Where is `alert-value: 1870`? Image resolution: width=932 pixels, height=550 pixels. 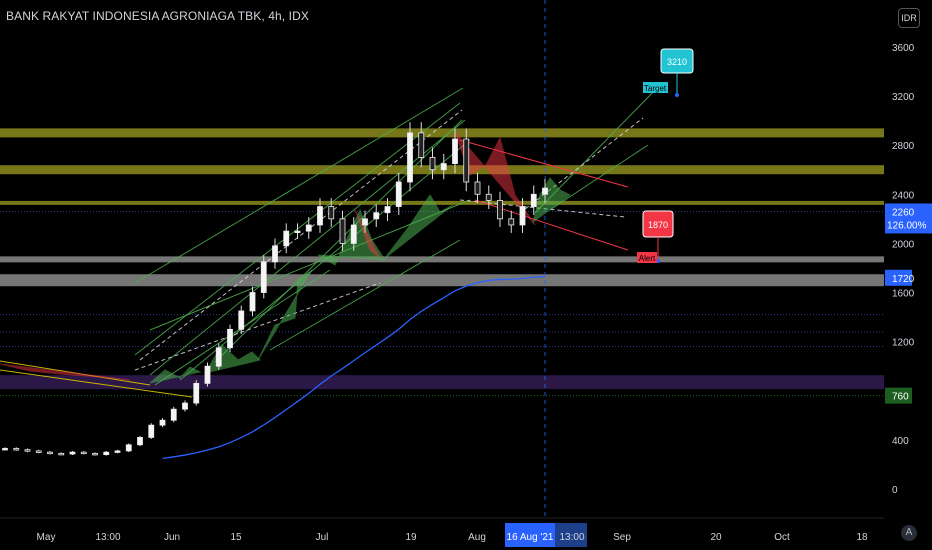
alert-value: 1870 is located at coordinates (658, 225).